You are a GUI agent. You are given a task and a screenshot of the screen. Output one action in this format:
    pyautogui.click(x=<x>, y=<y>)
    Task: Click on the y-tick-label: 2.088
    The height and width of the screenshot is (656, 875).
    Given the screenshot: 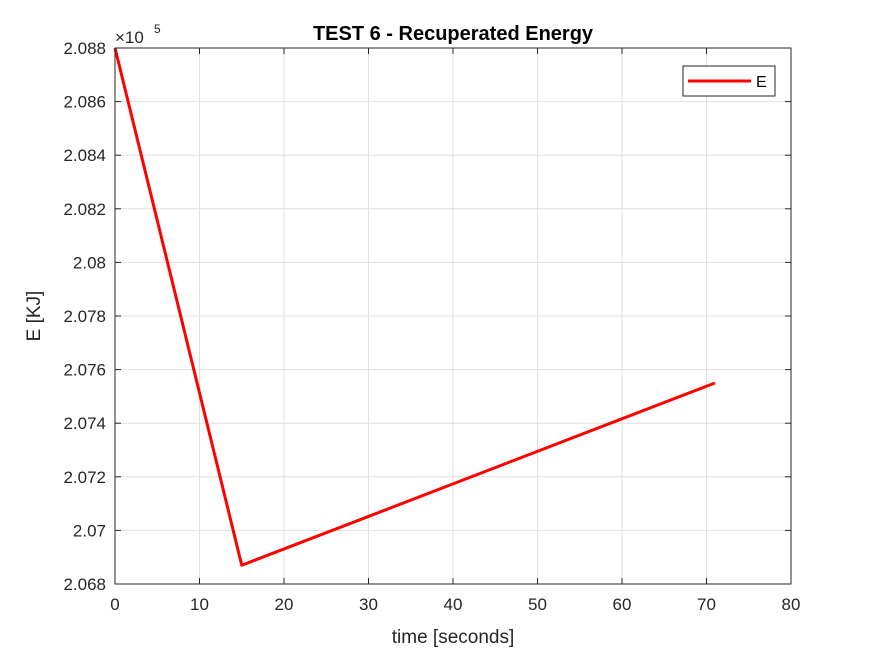 What is the action you would take?
    pyautogui.click(x=84, y=48)
    